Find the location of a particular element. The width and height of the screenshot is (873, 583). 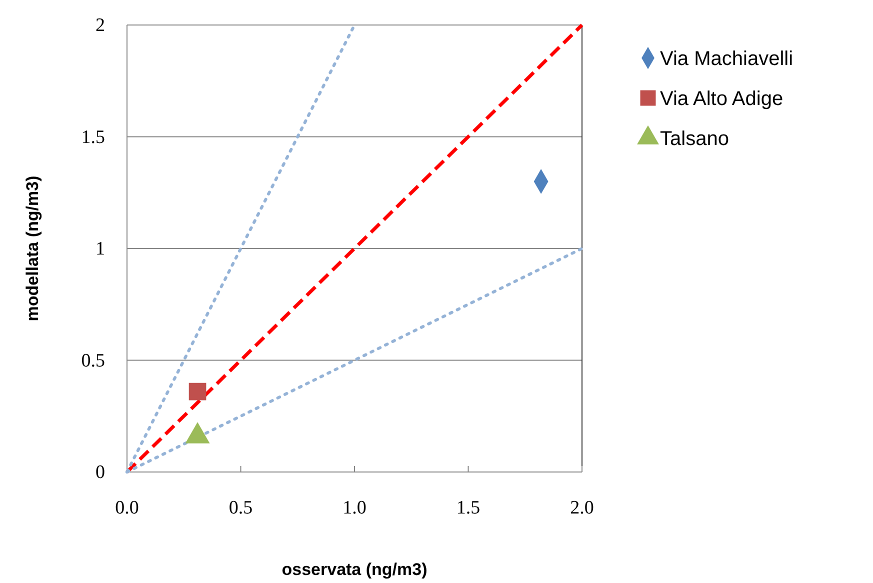

y-tick-label: 2 is located at coordinates (100, 25).